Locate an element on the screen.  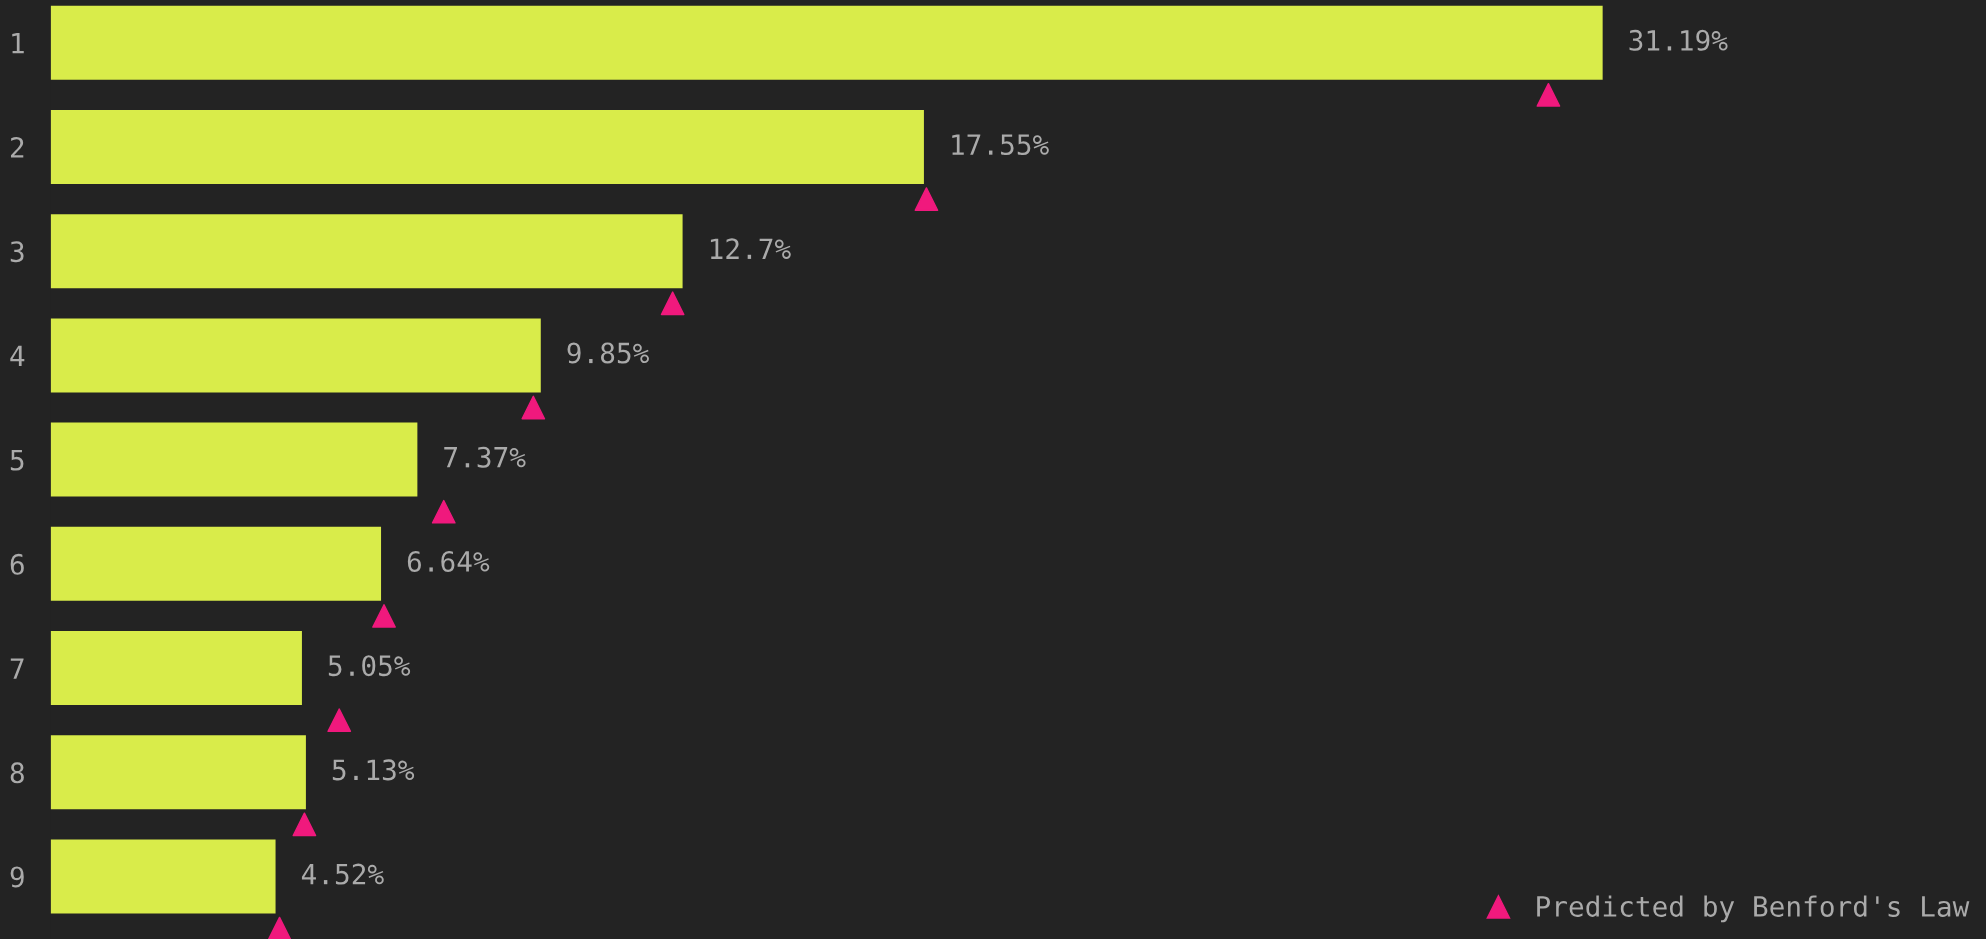
data-label: 6.64% is located at coordinates (448, 561).